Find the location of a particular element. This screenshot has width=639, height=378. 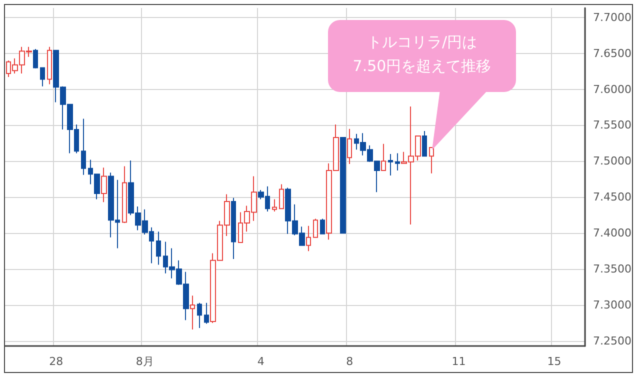

x-tick-label: 8 is located at coordinates (350, 361).